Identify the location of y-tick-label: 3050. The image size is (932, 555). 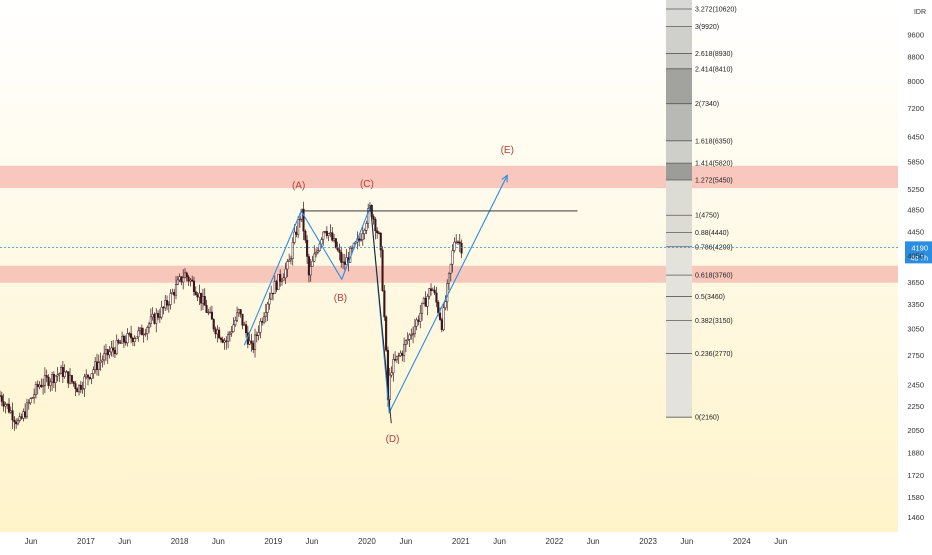
(915, 328).